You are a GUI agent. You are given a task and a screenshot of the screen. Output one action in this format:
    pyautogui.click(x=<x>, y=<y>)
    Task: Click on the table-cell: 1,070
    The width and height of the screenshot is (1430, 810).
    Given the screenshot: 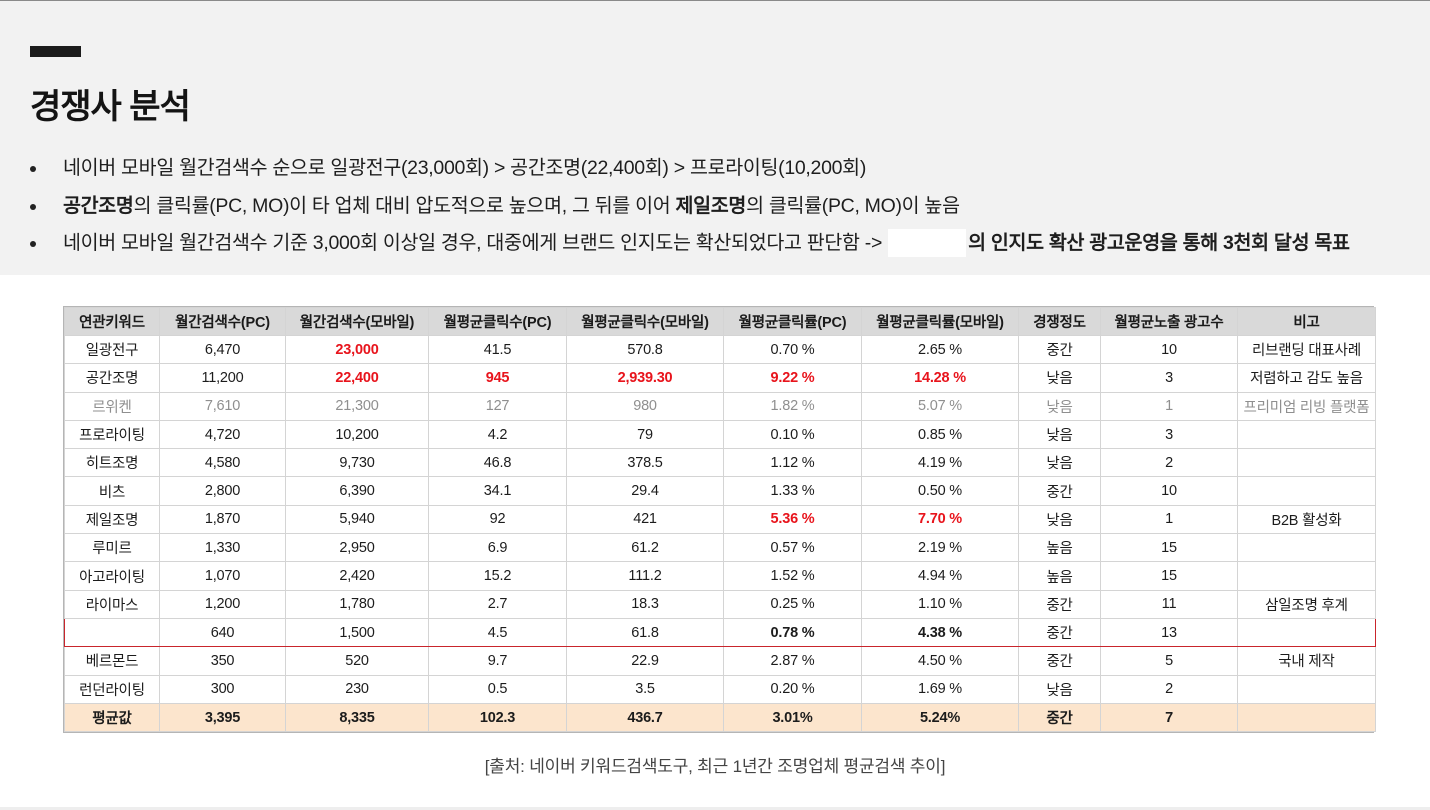 What is the action you would take?
    pyautogui.click(x=222, y=576)
    